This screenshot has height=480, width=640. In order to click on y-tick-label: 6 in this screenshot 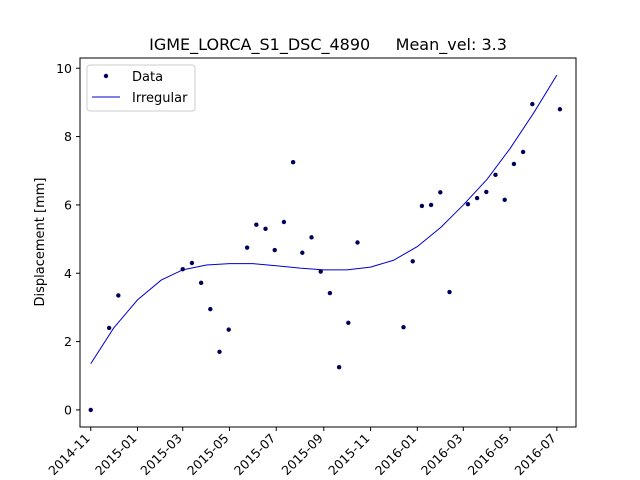, I will do `click(68, 204)`.